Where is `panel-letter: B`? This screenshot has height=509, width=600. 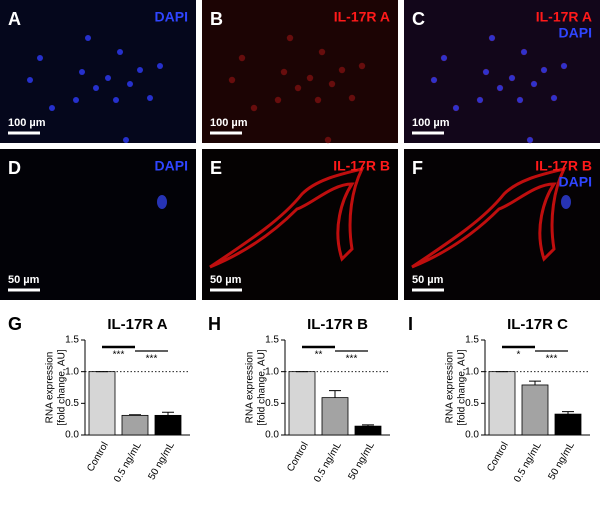
panel-letter: B is located at coordinates (216, 19).